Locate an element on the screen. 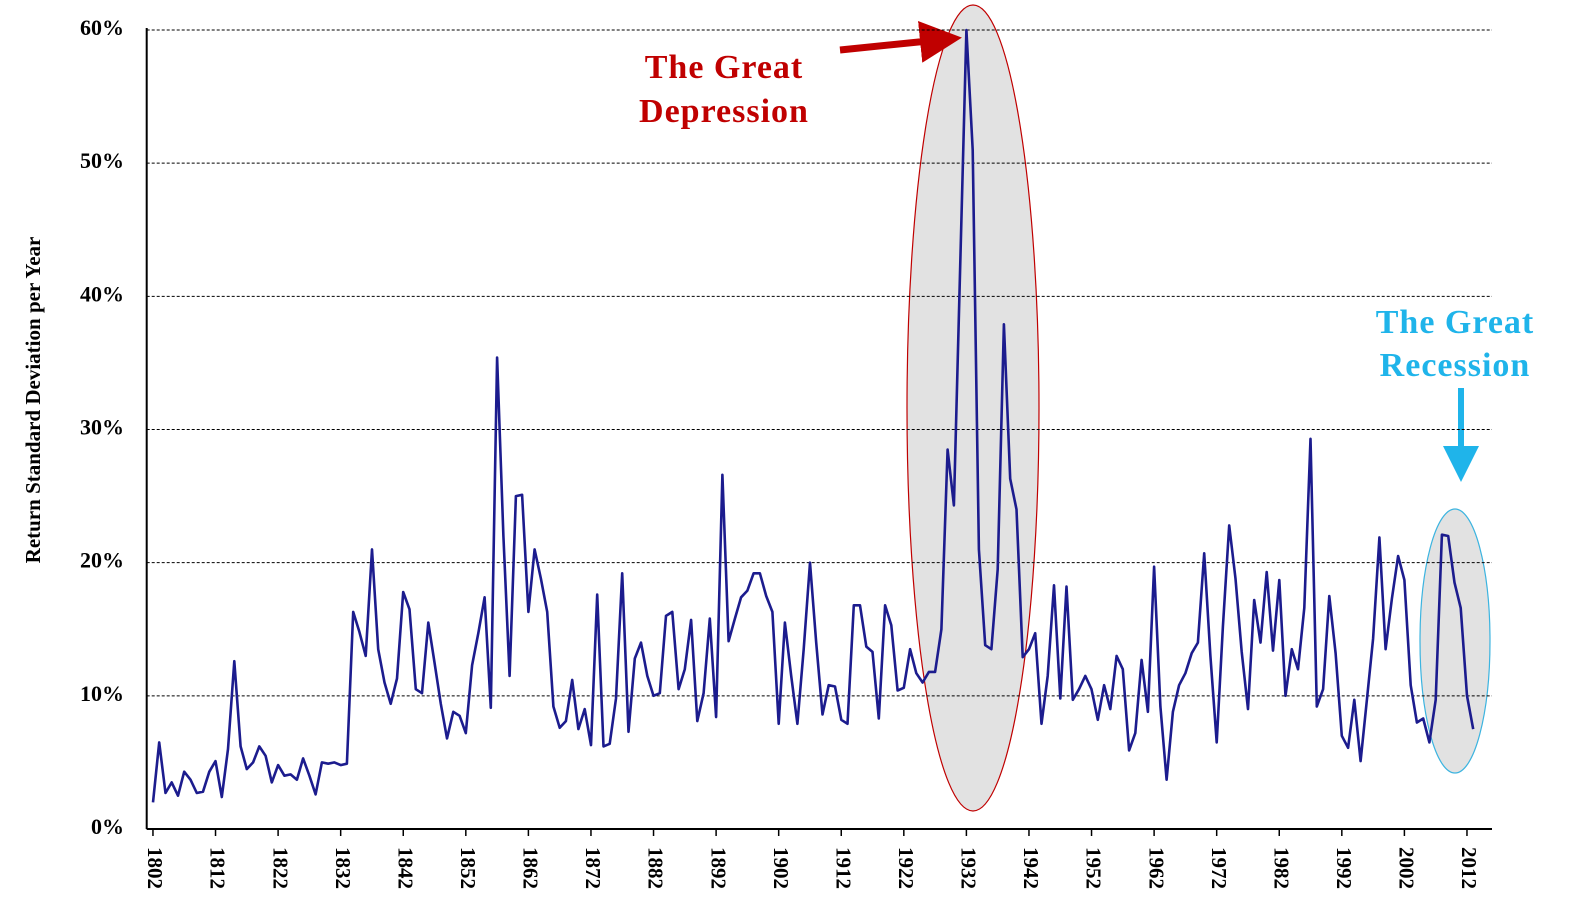 This screenshot has height=914, width=1585. y-tick-label: 40% is located at coordinates (102, 293).